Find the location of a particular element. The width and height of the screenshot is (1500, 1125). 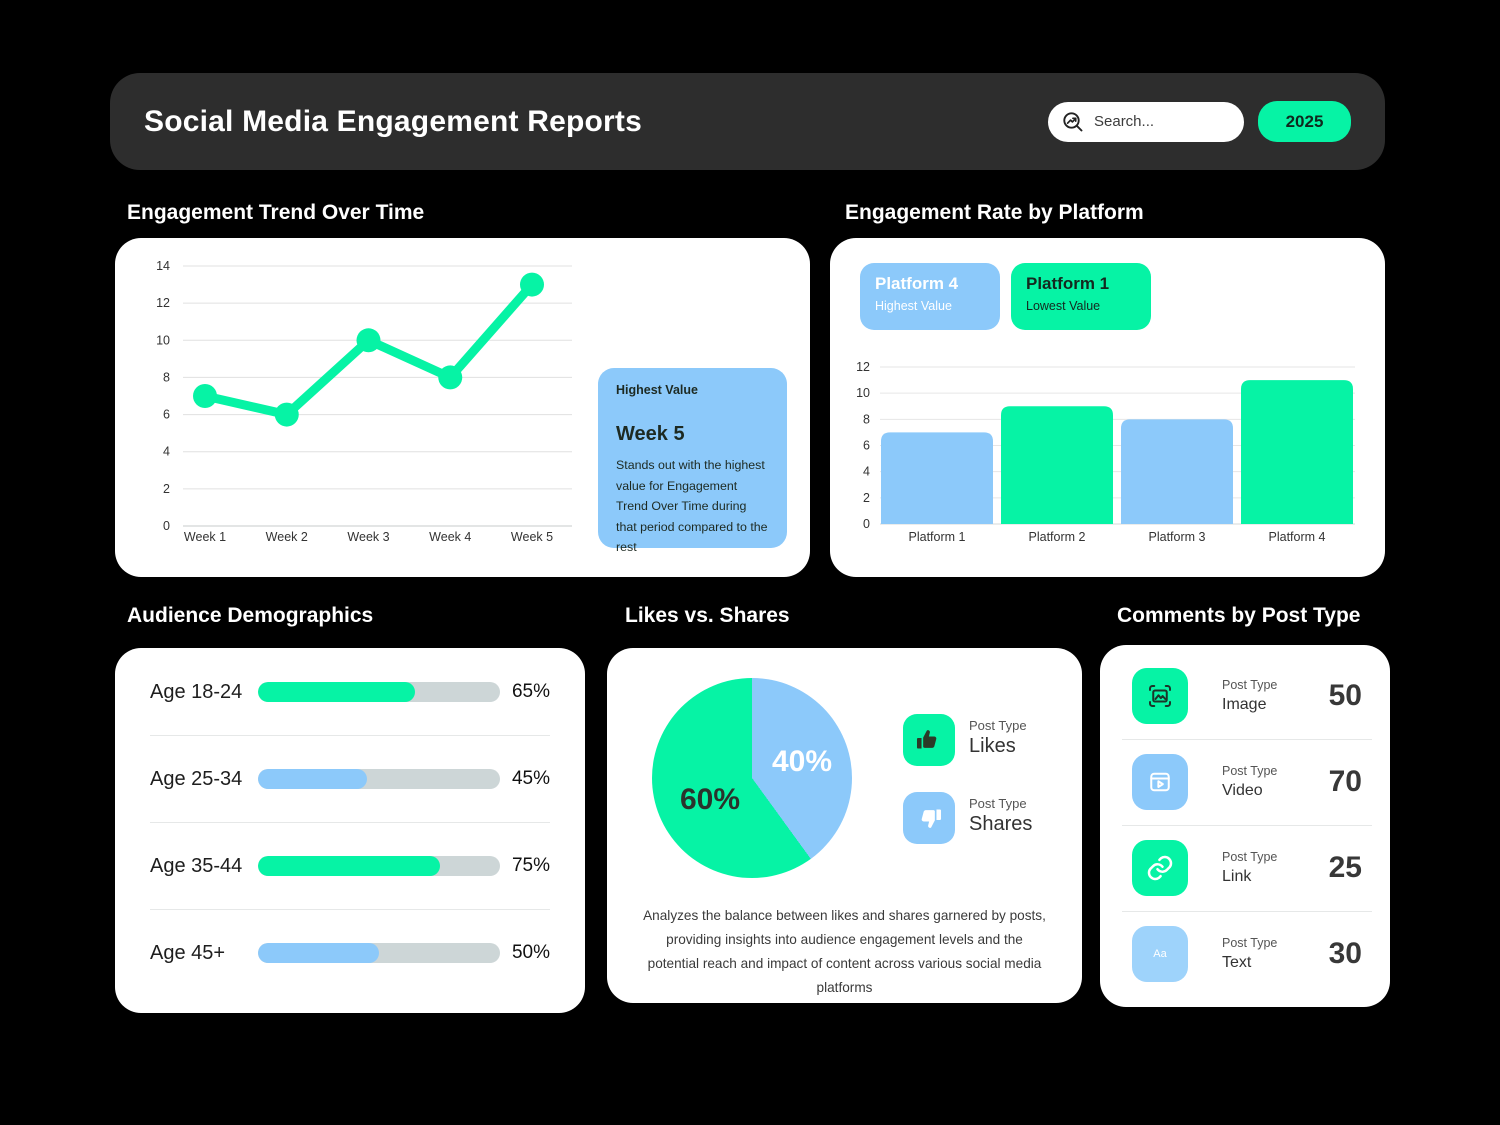

comment-row-link: Post Type Link 25 is located at coordinates (1247, 868).